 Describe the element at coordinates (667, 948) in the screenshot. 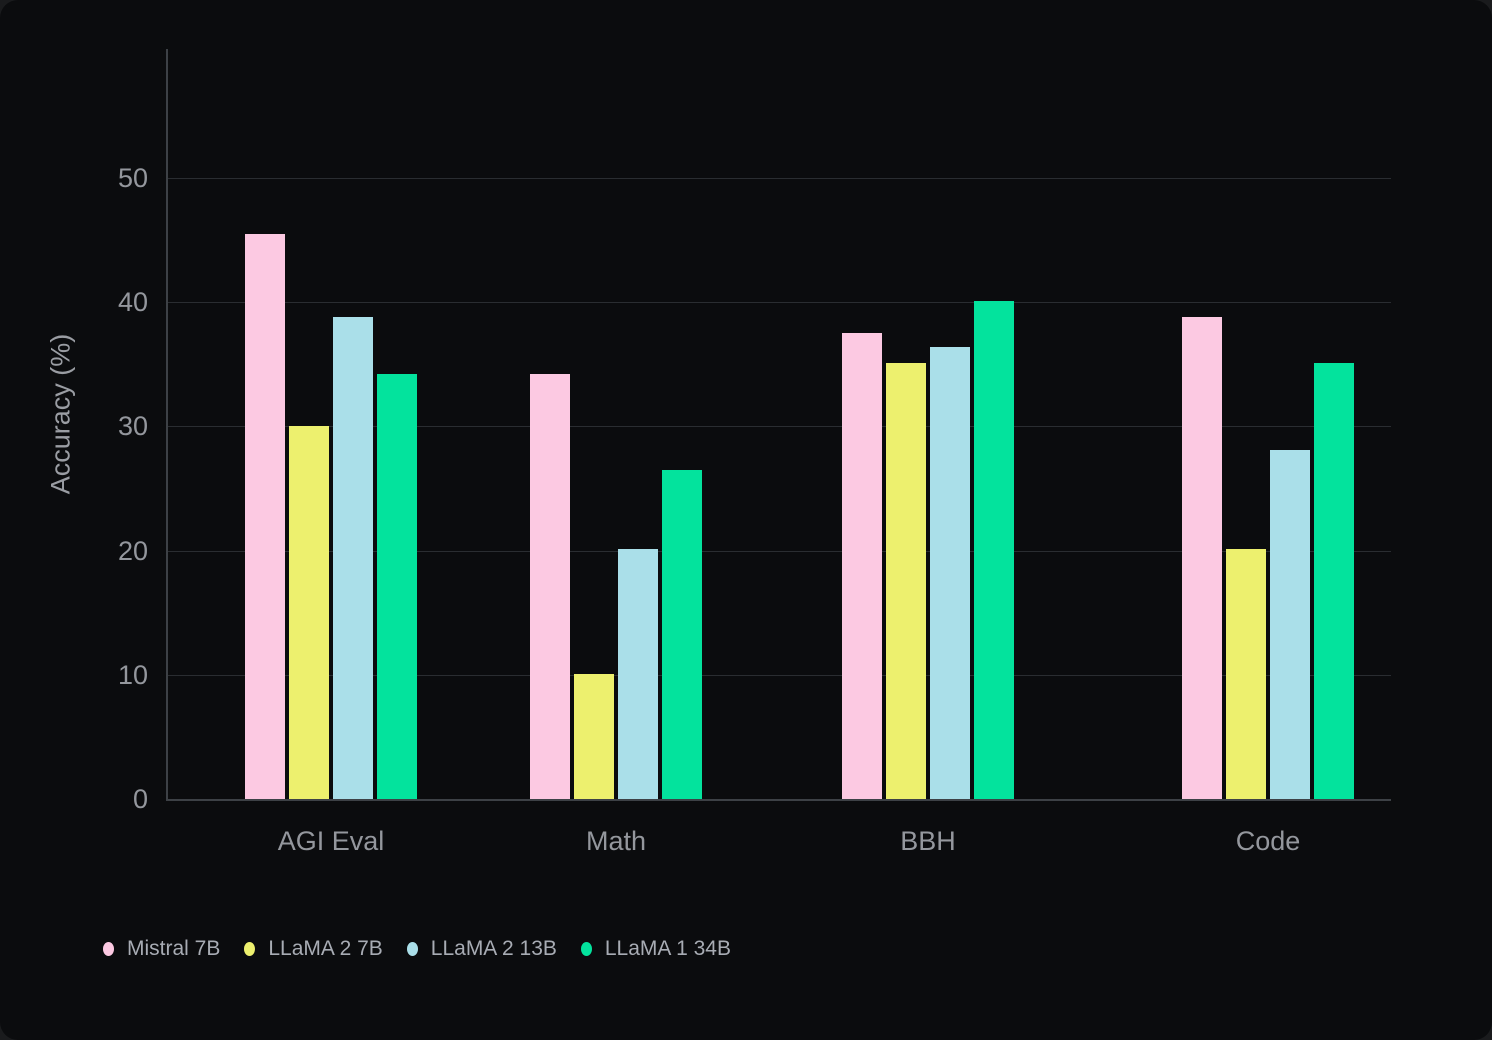

I see `legend-label: LLaMA 1 34B` at that location.